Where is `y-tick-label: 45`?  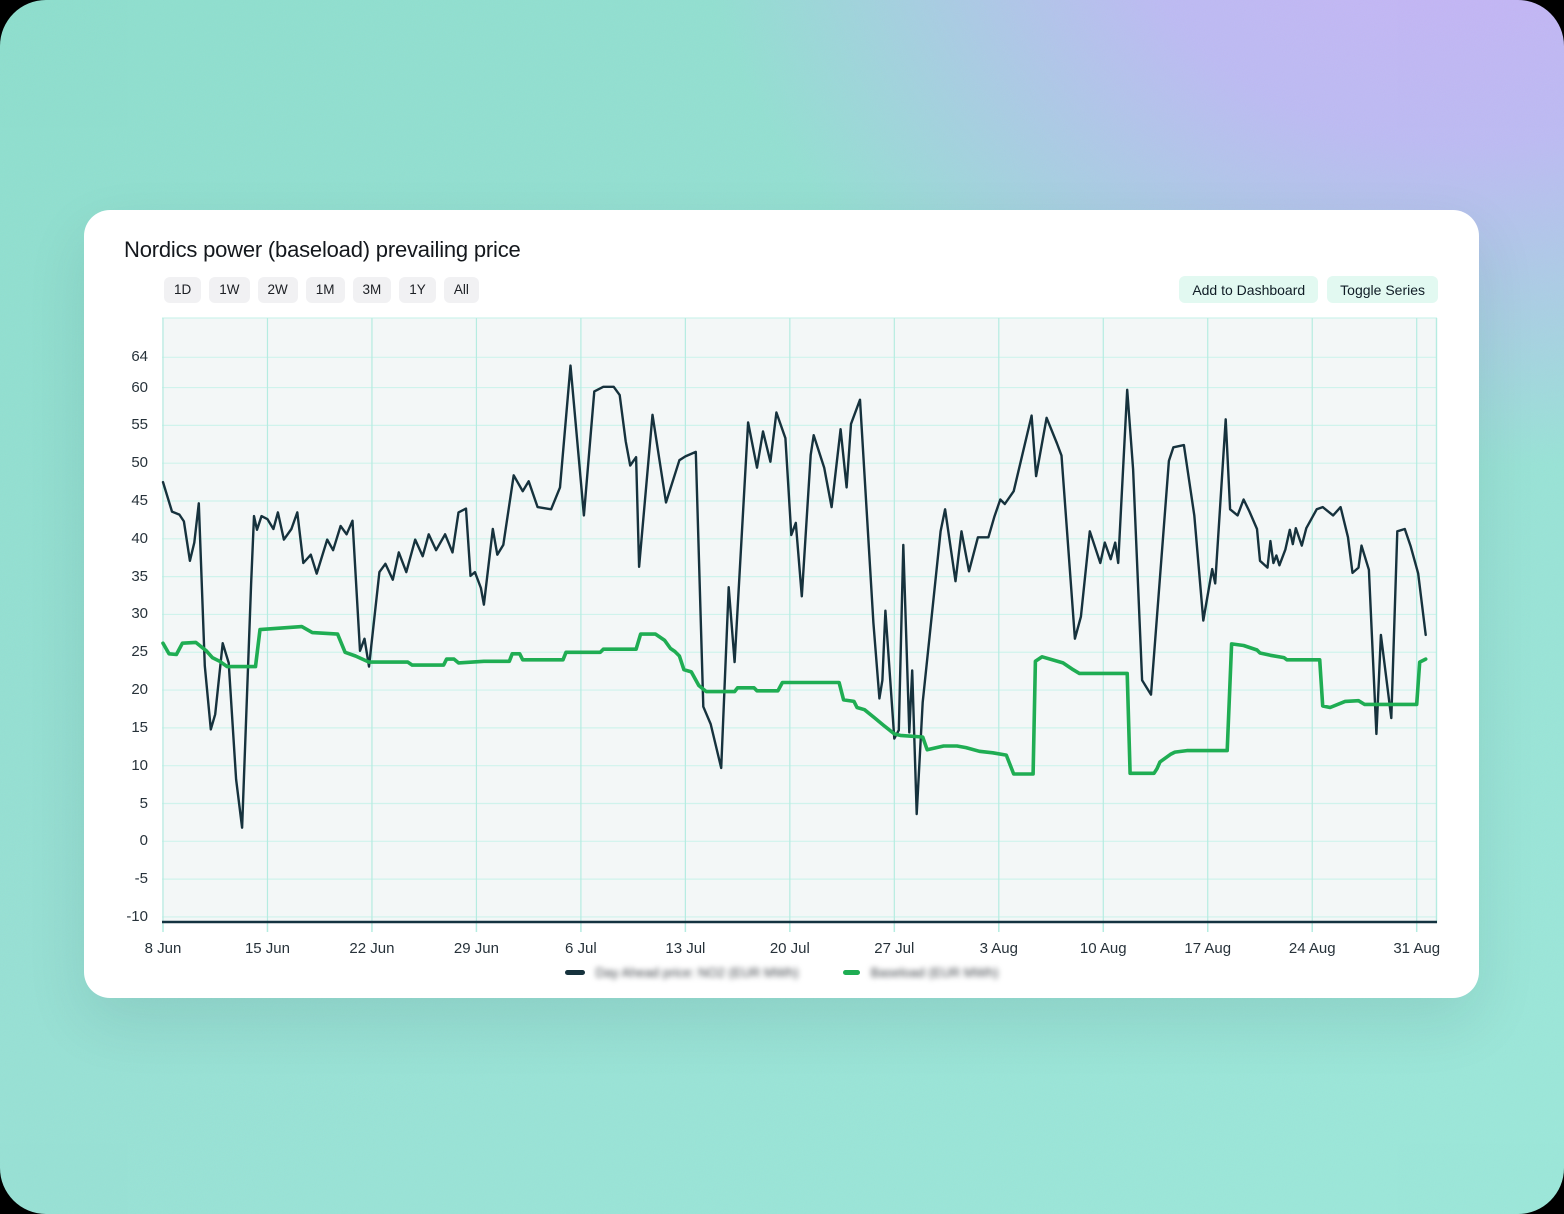
y-tick-label: 45 is located at coordinates (139, 500).